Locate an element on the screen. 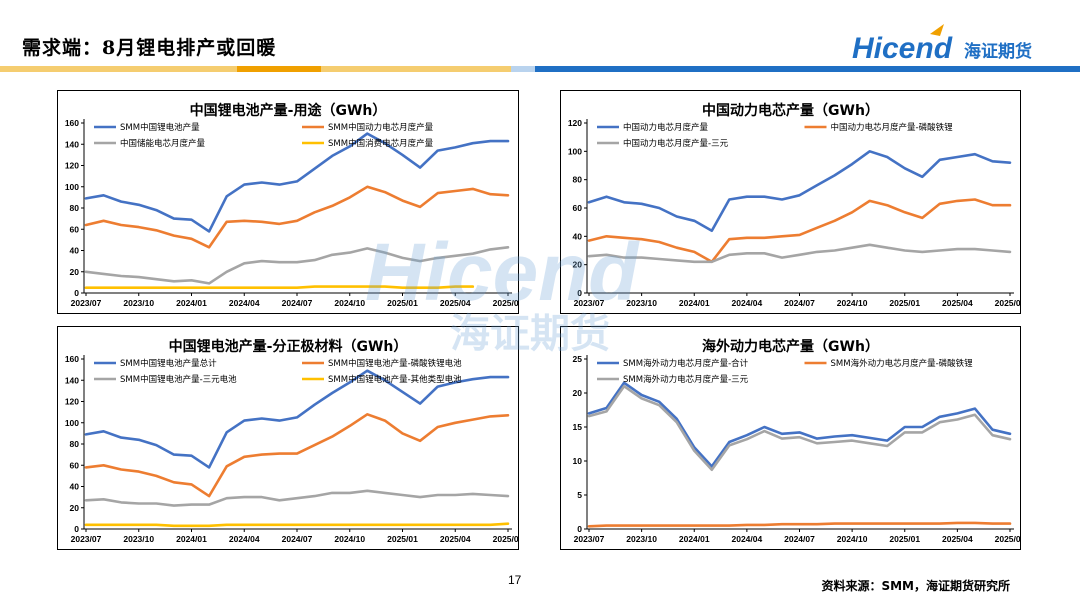 The height and width of the screenshot is (607, 1080). page-title: 需求端：8月锂电排产或回暖 is located at coordinates (149, 48).